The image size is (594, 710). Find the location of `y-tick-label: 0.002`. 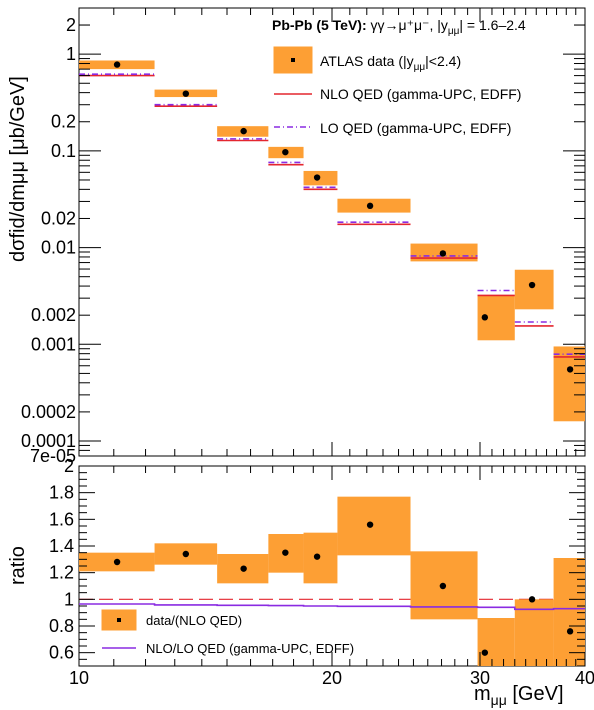

y-tick-label: 0.002 is located at coordinates (53, 315).